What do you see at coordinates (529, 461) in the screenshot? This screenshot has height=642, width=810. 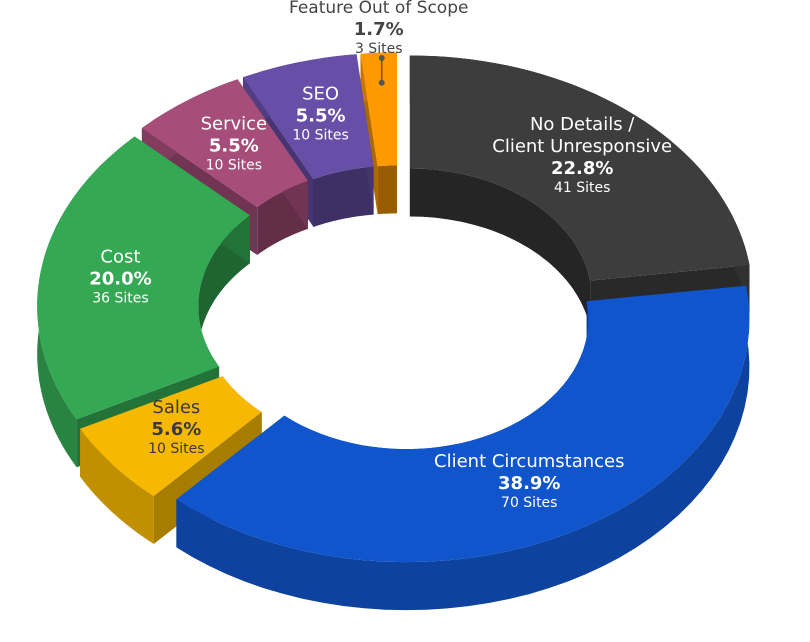 I see `category-label: Client Circumstances` at bounding box center [529, 461].